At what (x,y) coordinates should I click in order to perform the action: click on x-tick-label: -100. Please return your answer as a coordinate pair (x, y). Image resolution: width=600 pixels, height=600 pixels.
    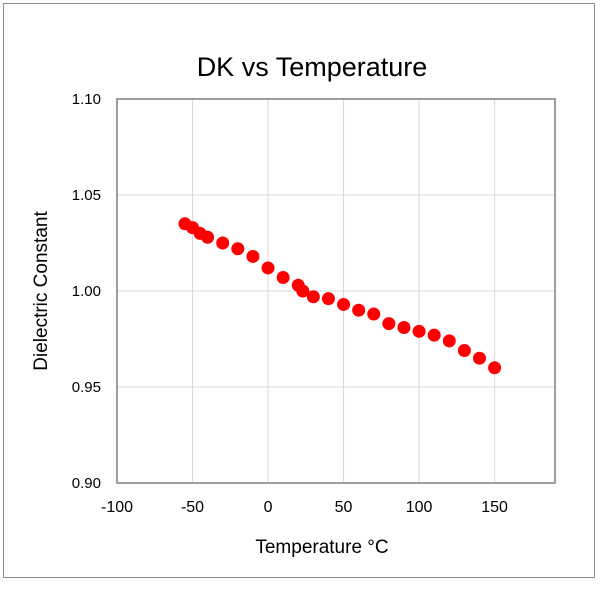
    Looking at the image, I should click on (117, 507).